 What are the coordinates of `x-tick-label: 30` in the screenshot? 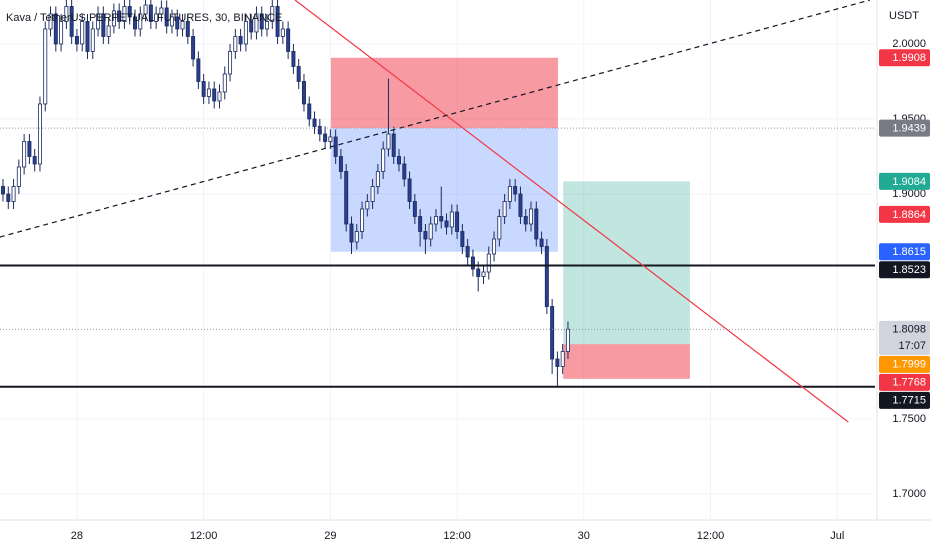 It's located at (584, 536).